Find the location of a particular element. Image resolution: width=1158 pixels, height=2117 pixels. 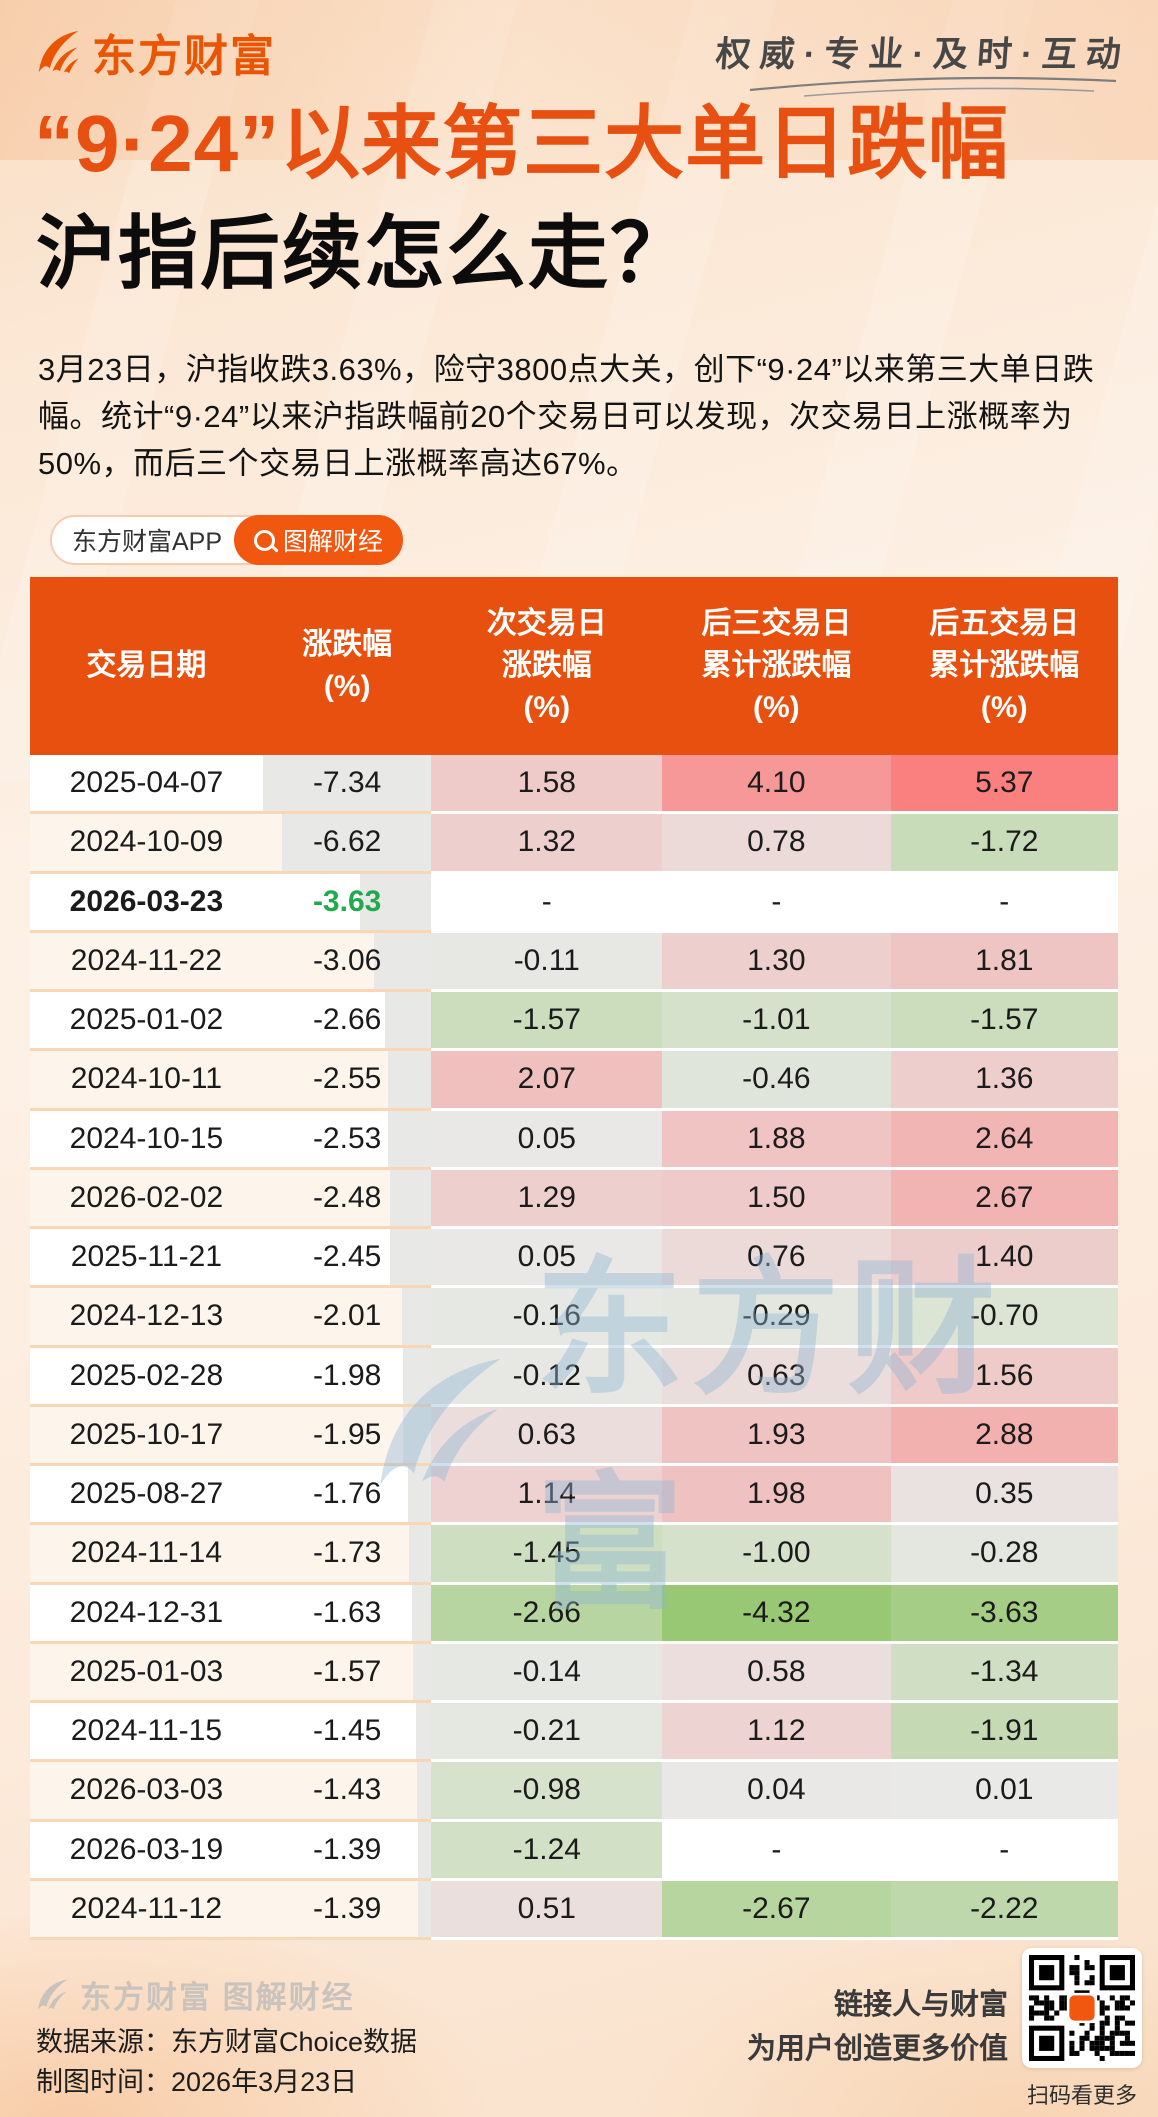

table-row: 2024-11-12 -1.39 0.51 -2.67 -2.22 is located at coordinates (574, 1910).